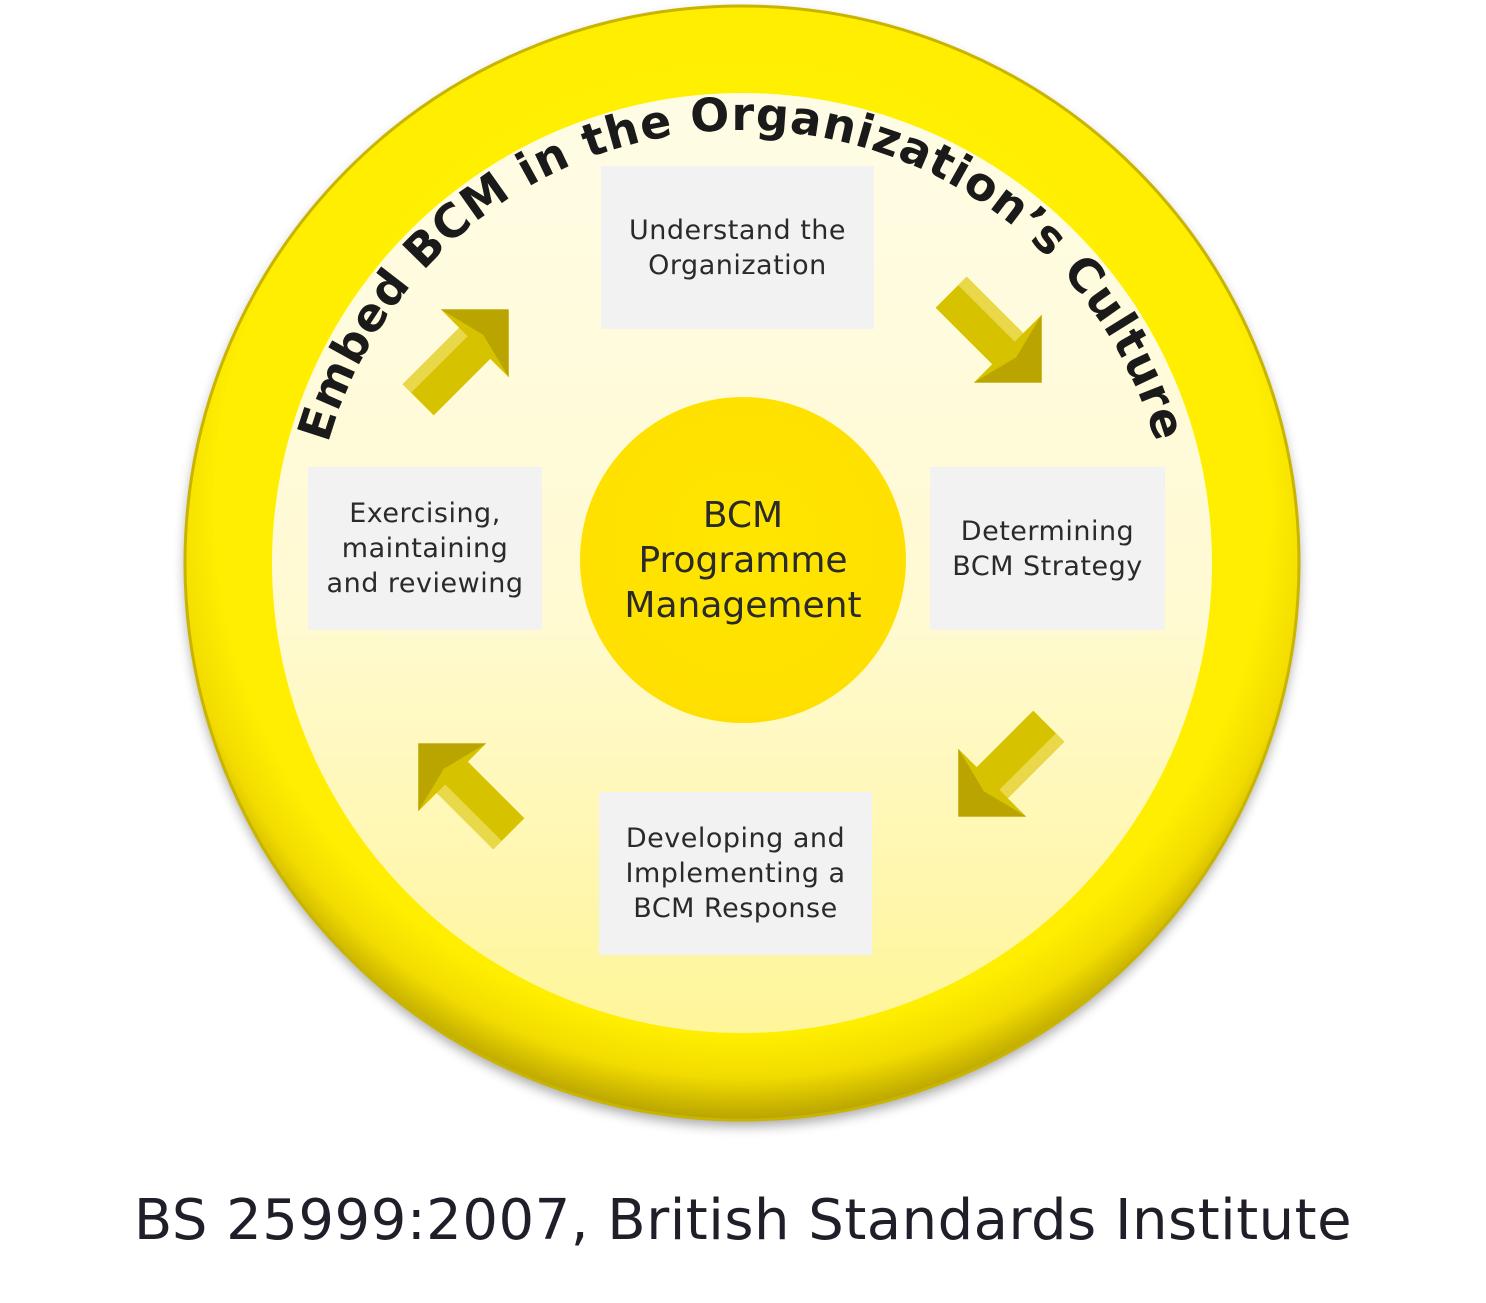 Image resolution: width=1486 pixels, height=1303 pixels. What do you see at coordinates (737, 230) in the screenshot?
I see `stage-top-line-1: Understand the` at bounding box center [737, 230].